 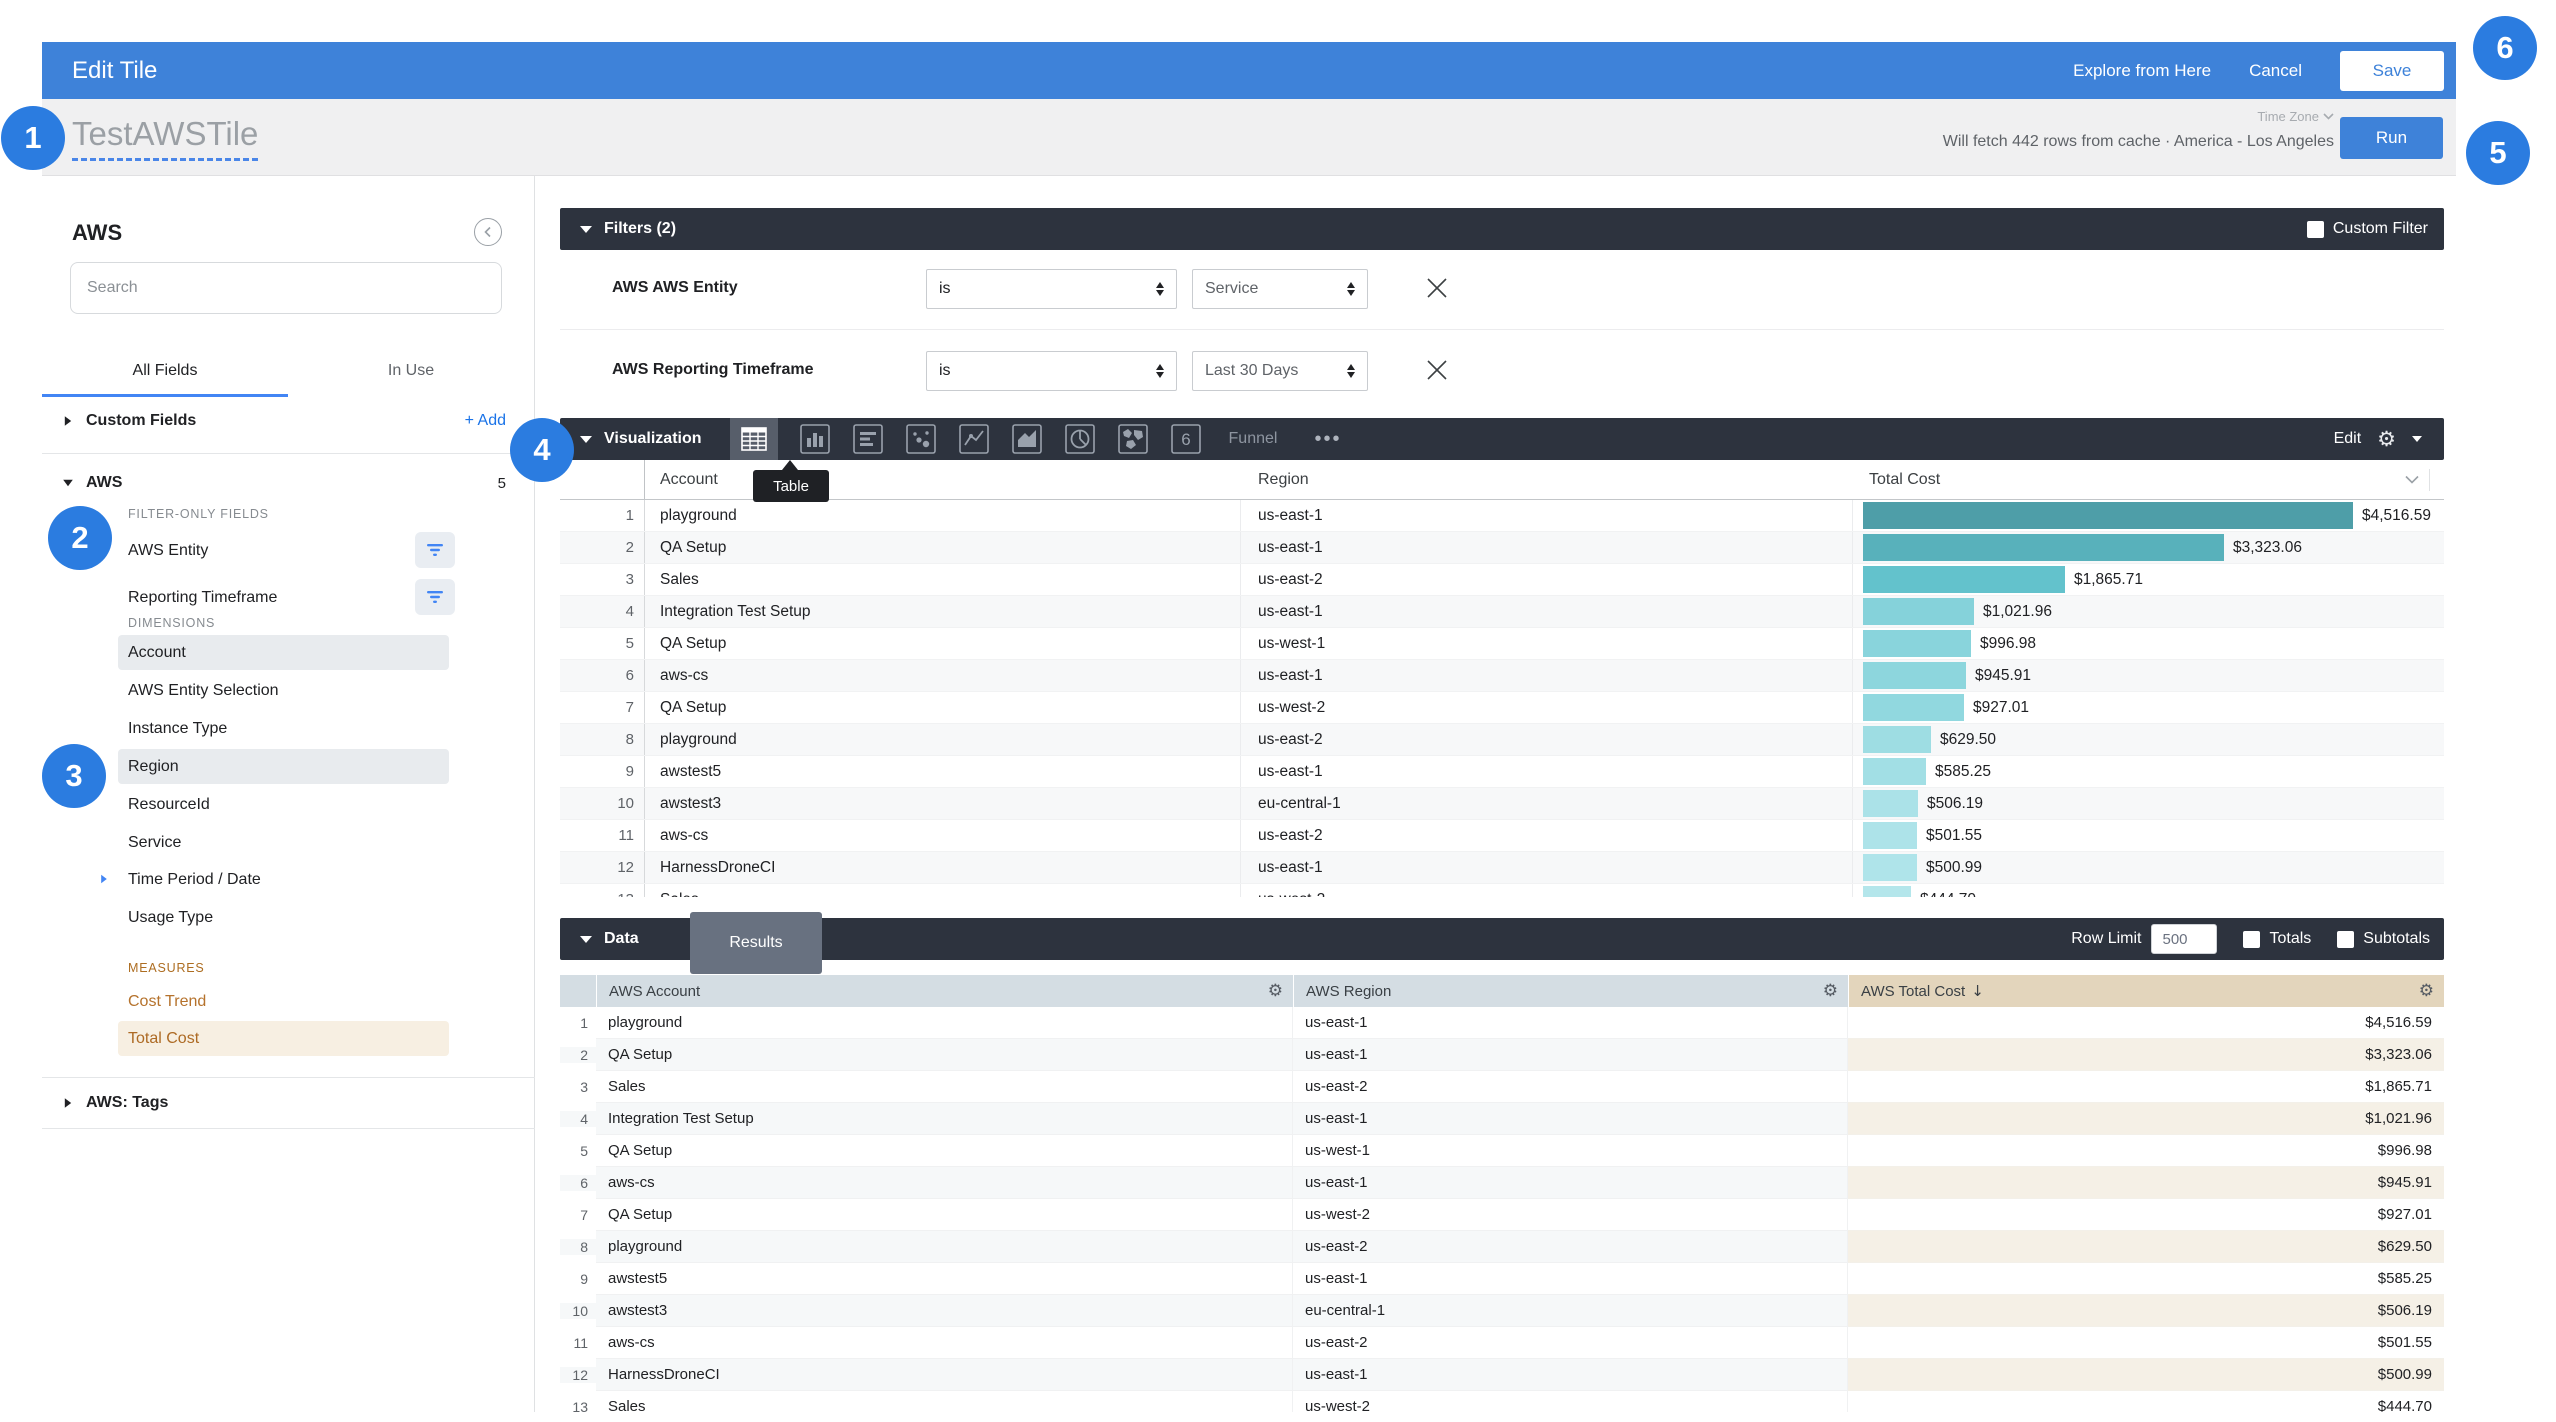 I want to click on row-limit-input, so click(x=2184, y=939).